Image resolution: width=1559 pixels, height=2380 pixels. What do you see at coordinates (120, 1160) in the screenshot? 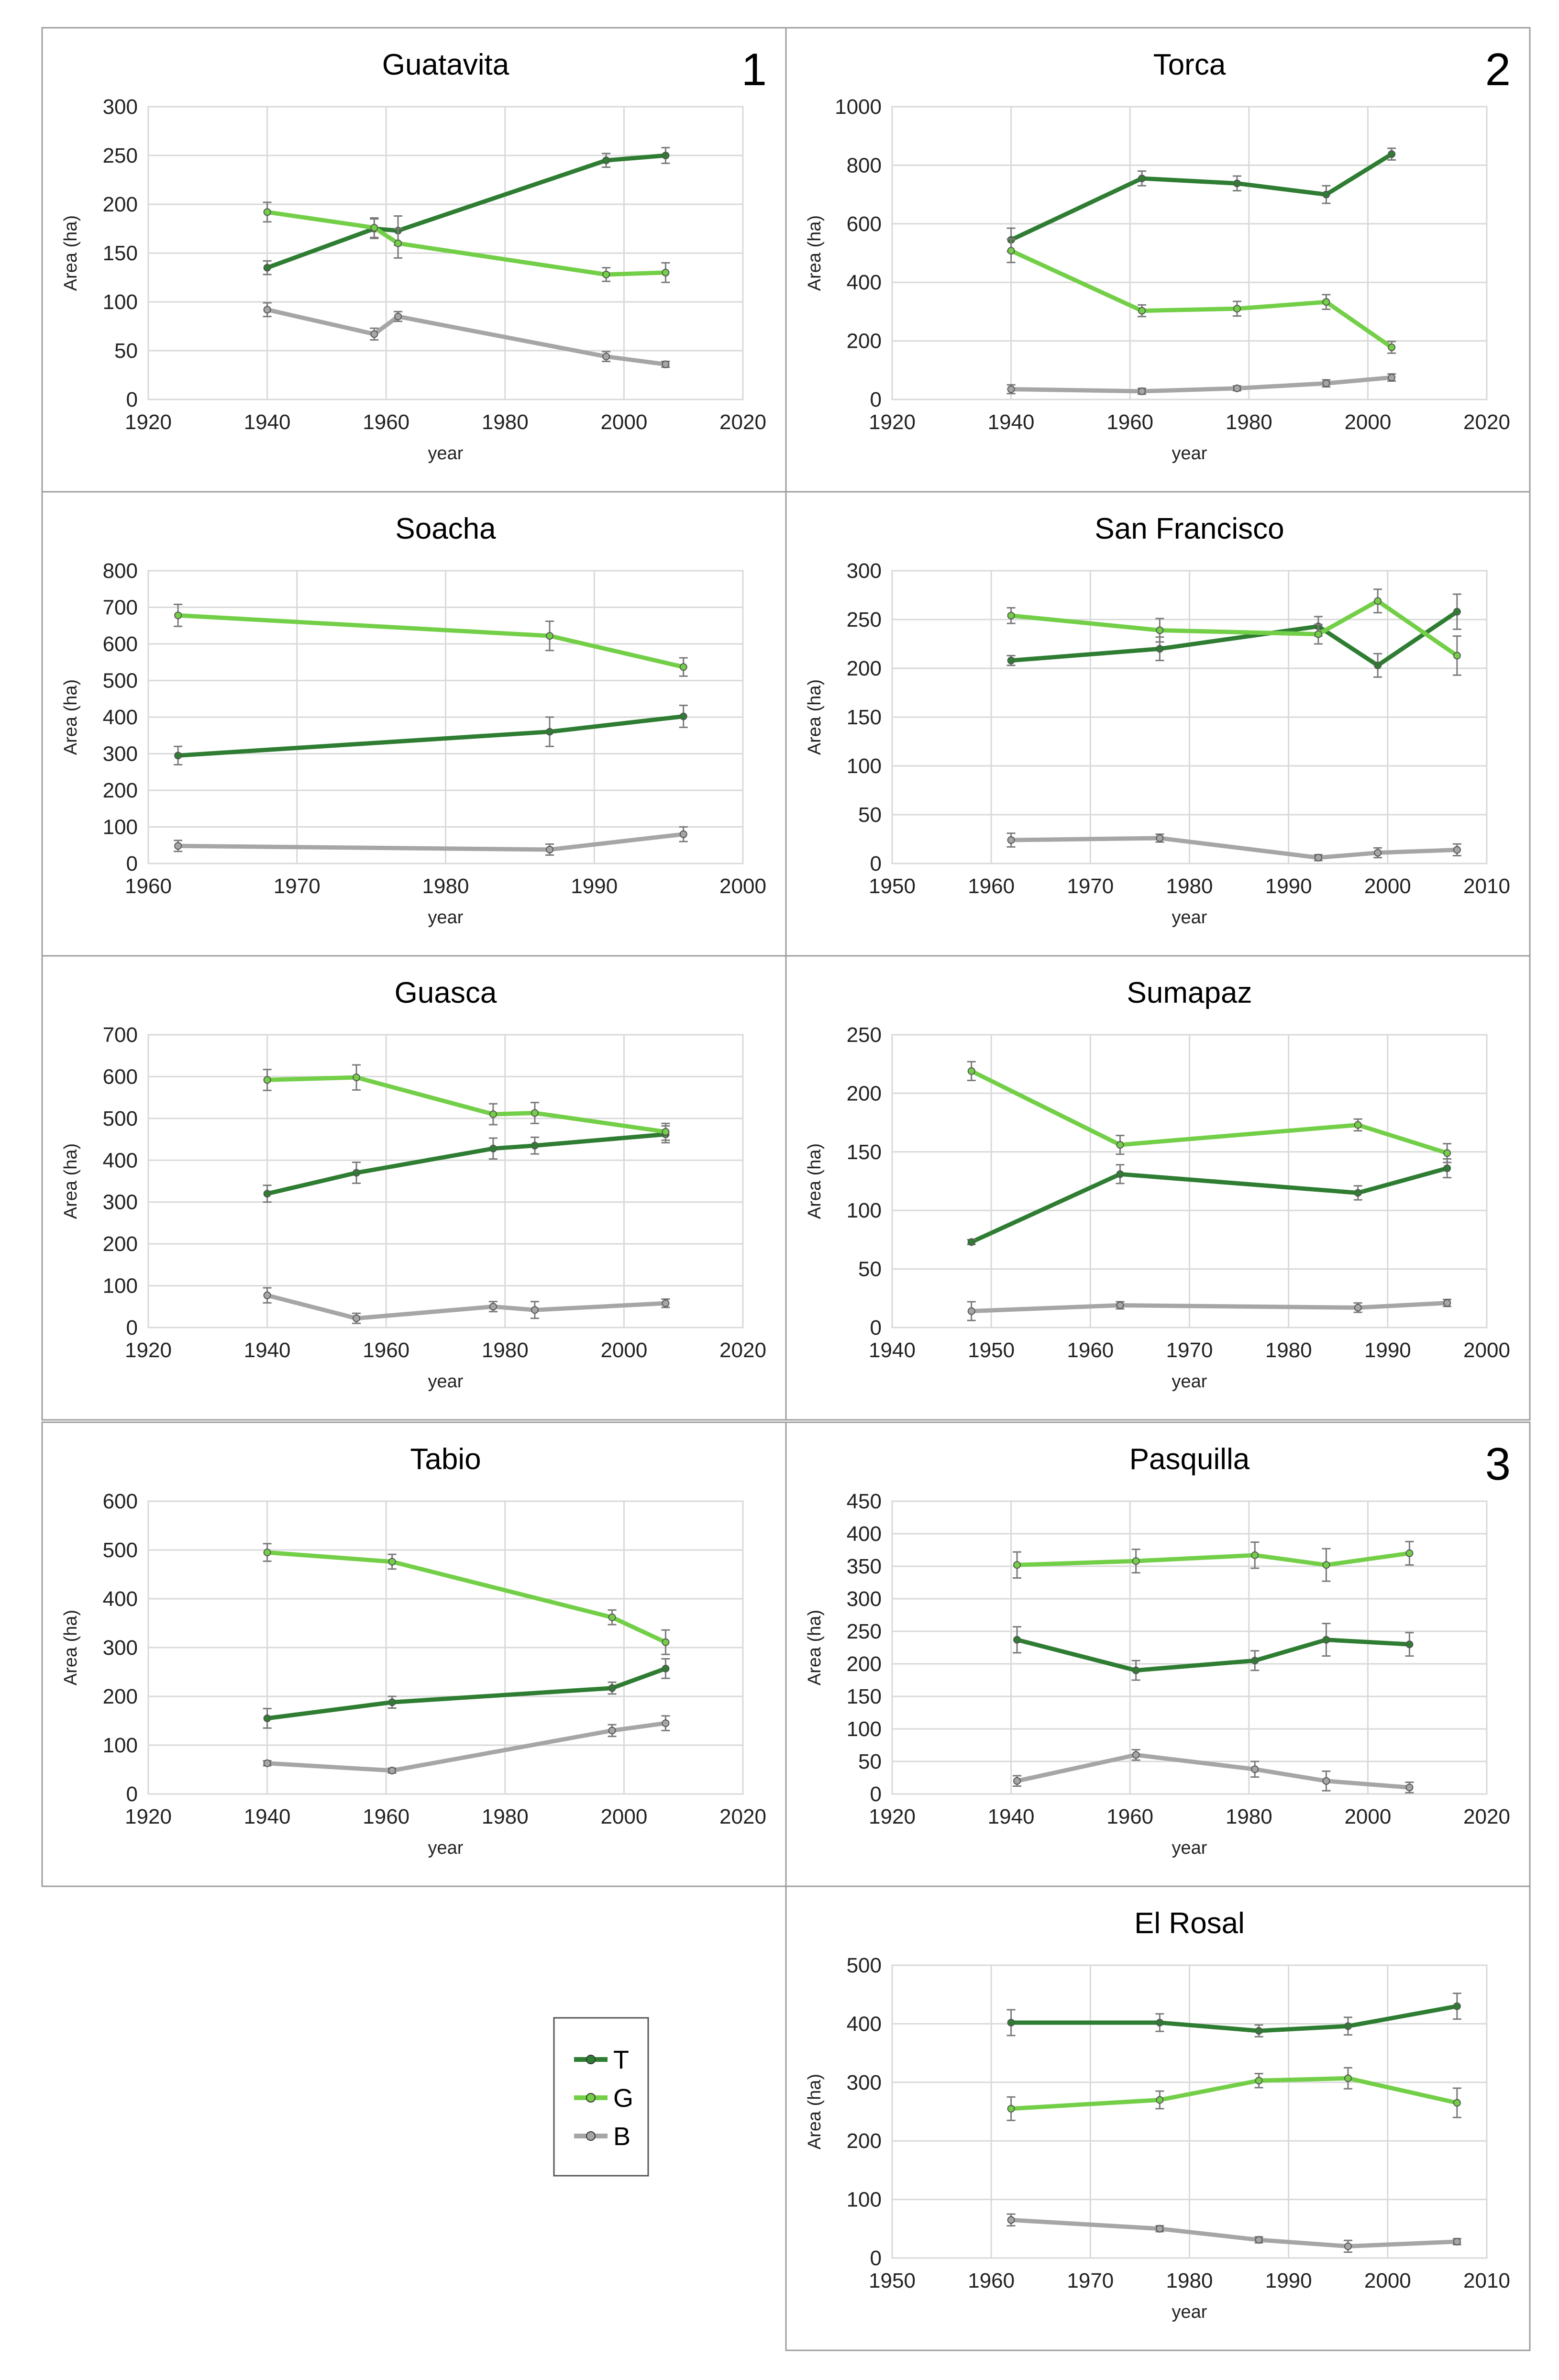
I see `y-tick-label: 400` at bounding box center [120, 1160].